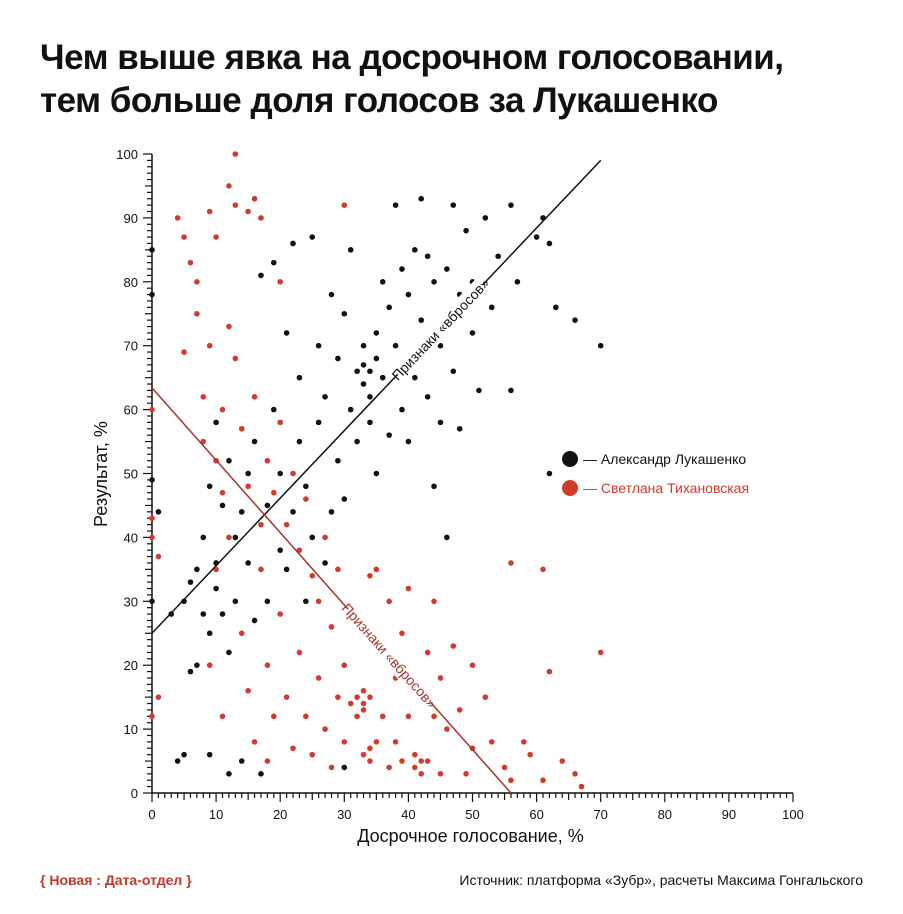 This screenshot has height=914, width=903. Describe the element at coordinates (666, 488) in the screenshot. I see `legend-label: — Светлана Тихановская` at that location.